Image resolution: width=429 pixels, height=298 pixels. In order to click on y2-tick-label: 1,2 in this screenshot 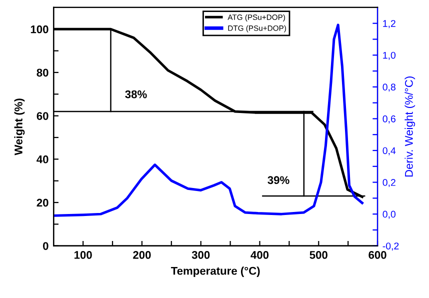, I will do `click(389, 24)`.